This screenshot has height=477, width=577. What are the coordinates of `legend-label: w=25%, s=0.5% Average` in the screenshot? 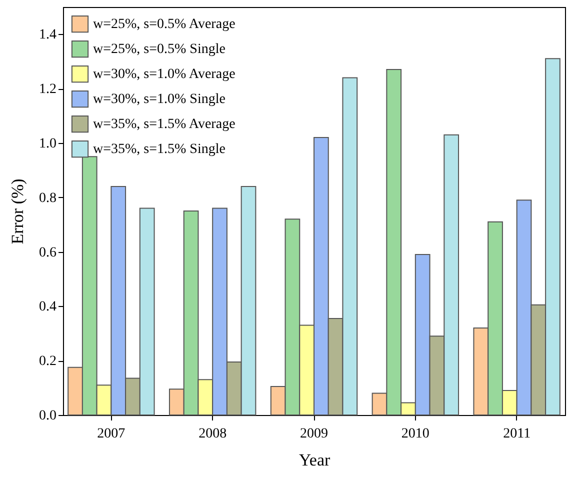 It's located at (164, 24).